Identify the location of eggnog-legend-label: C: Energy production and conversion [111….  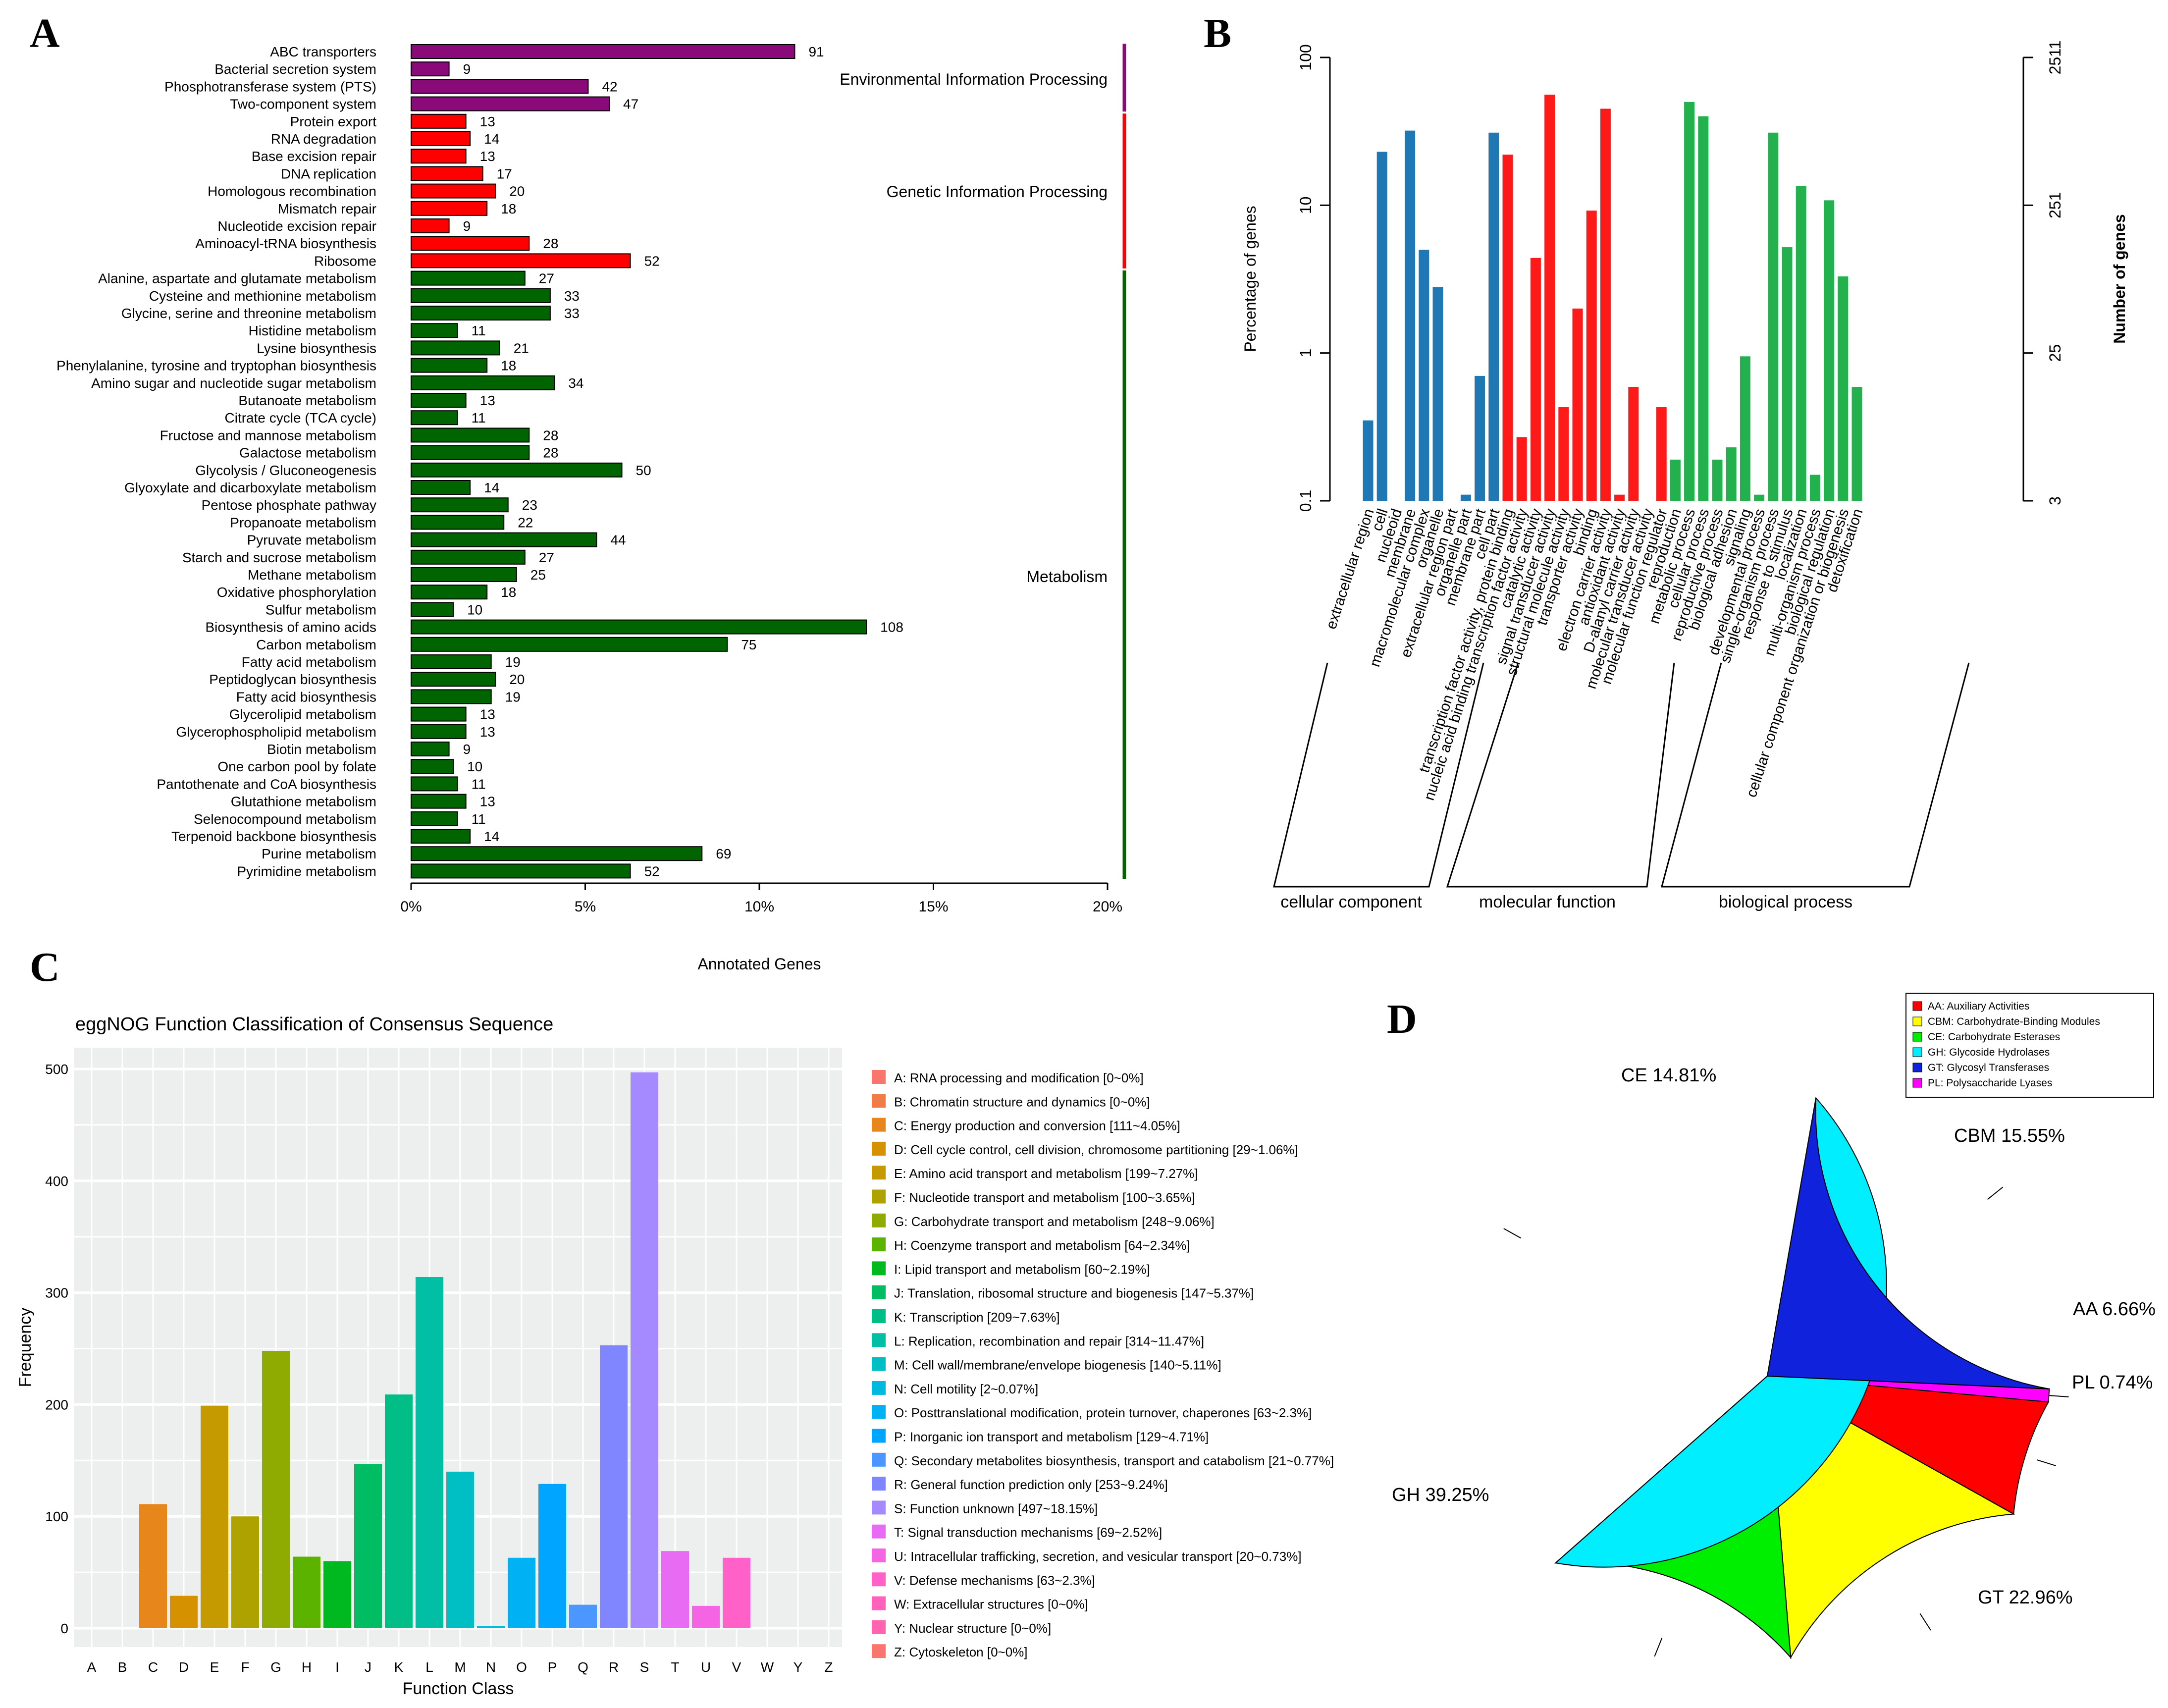
(1037, 1126).